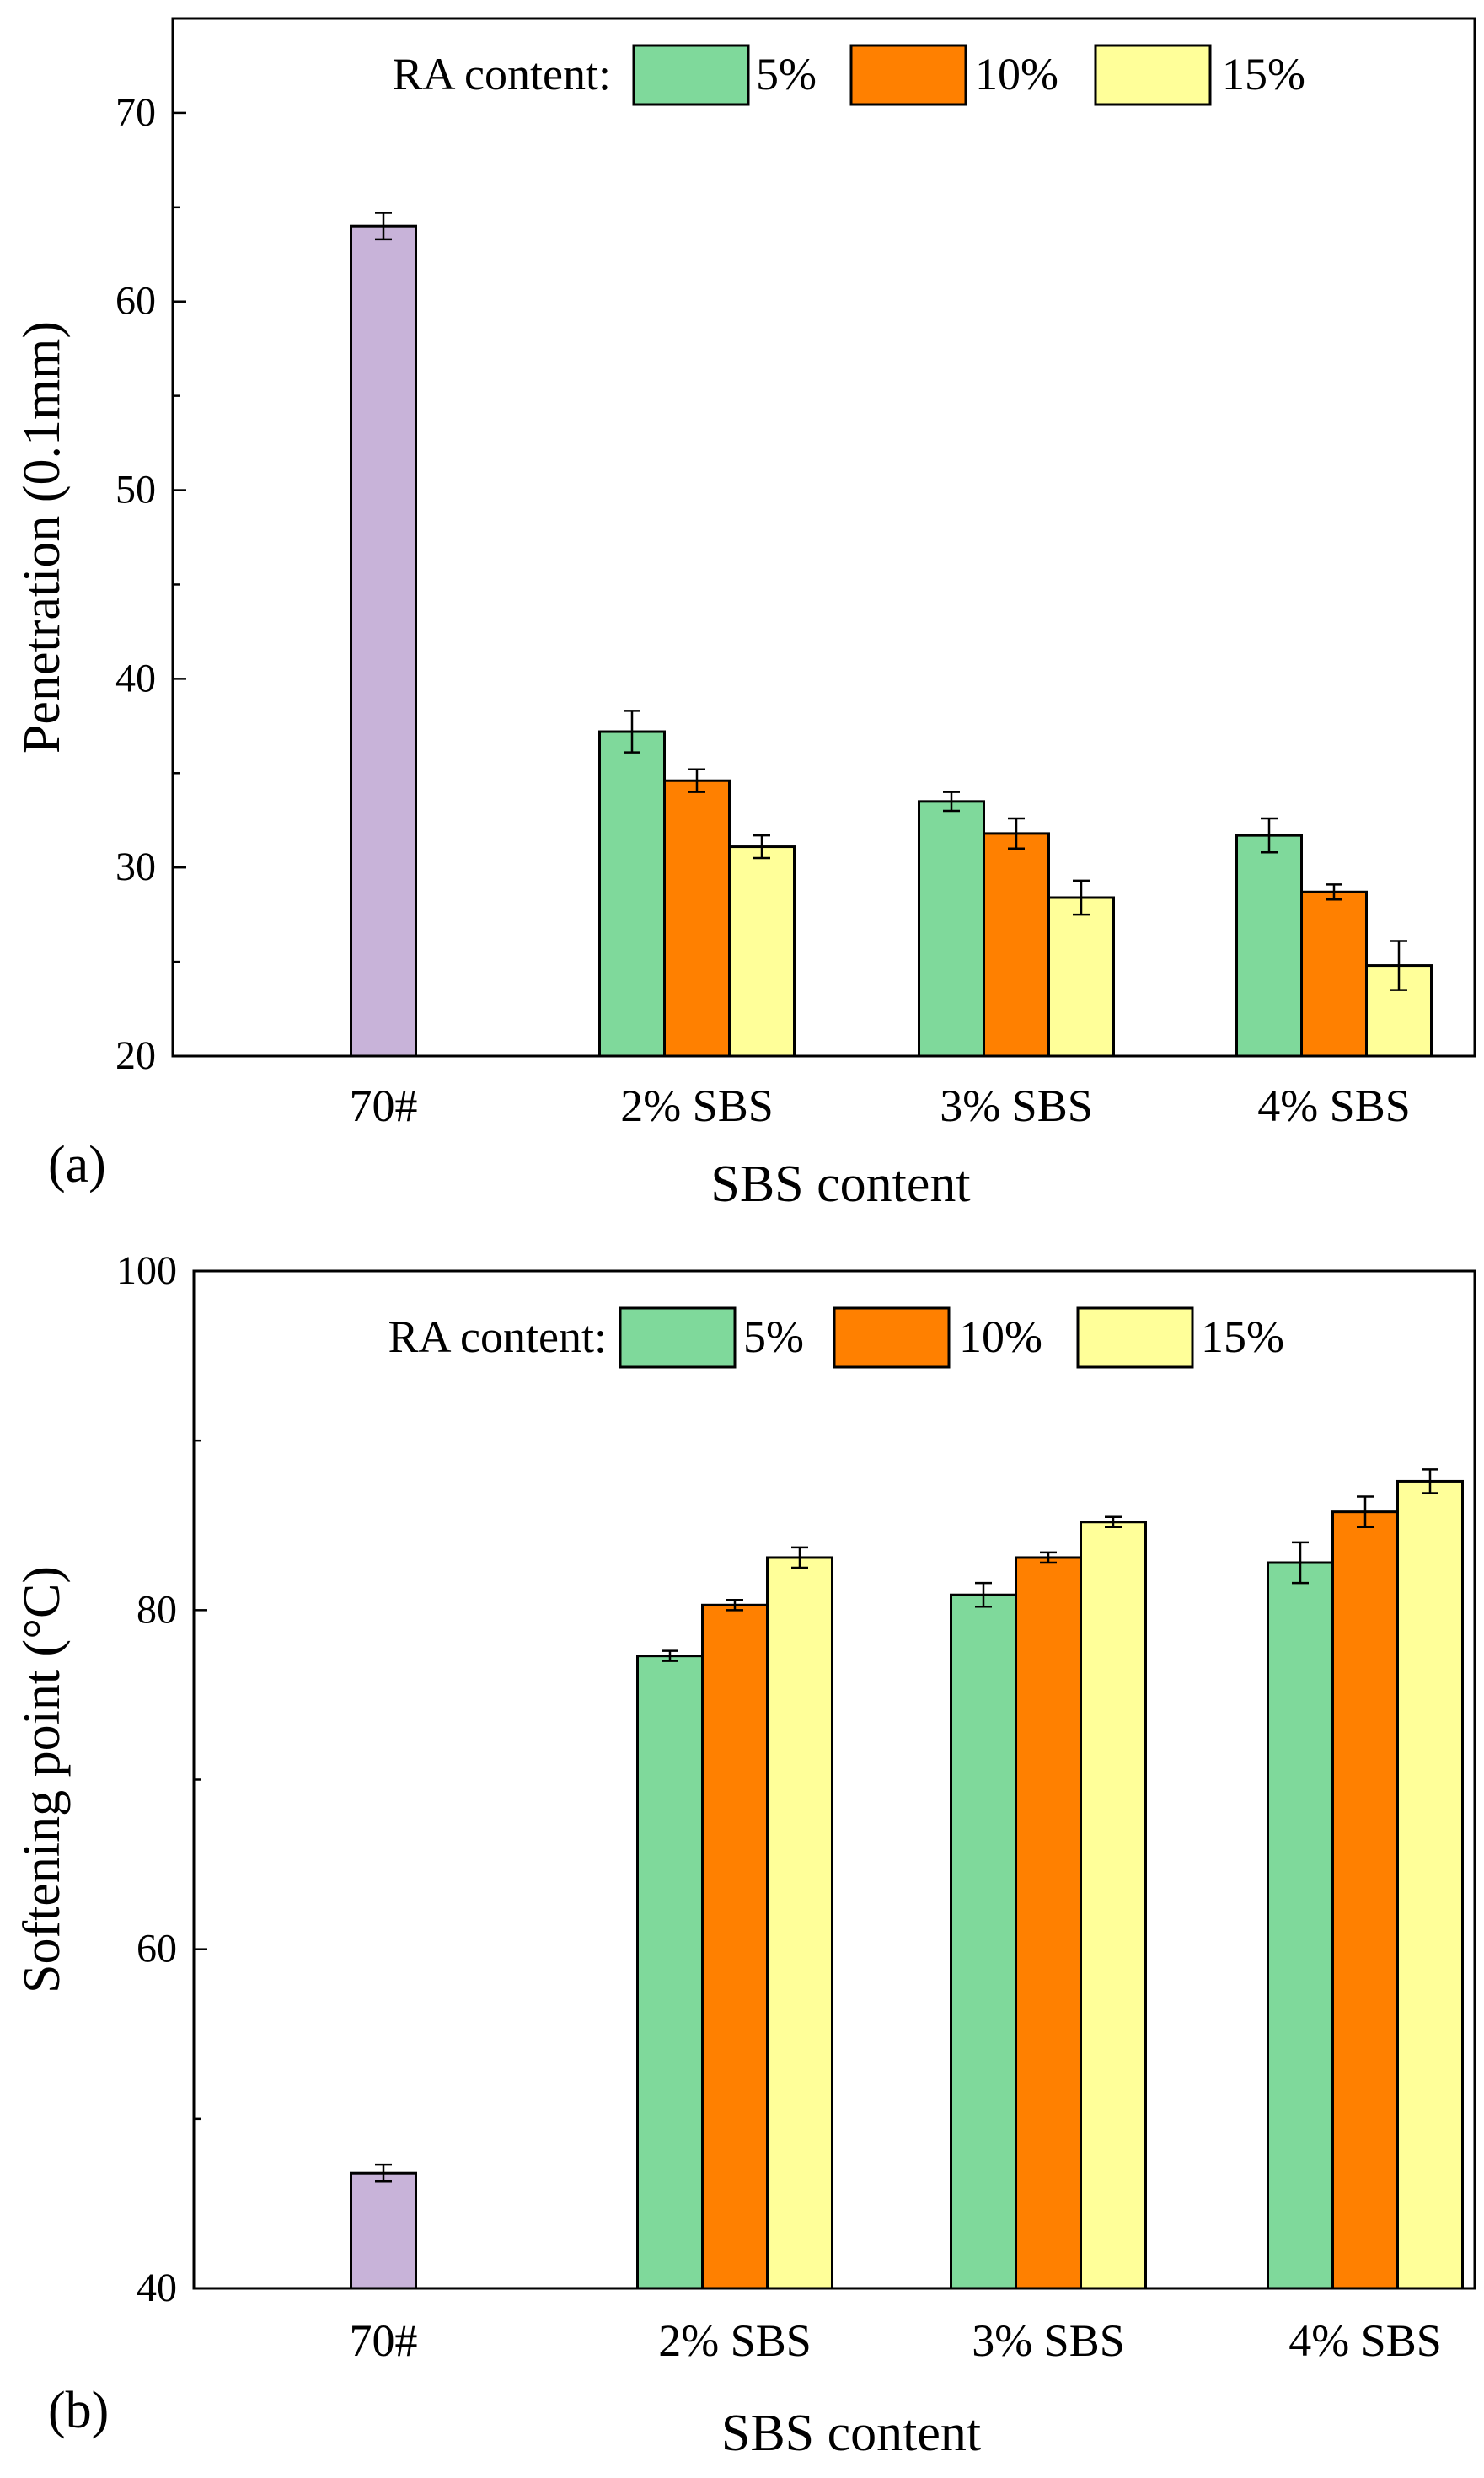 The width and height of the screenshot is (1484, 2478). Describe the element at coordinates (136, 1055) in the screenshot. I see `y-tick-label: 20` at that location.